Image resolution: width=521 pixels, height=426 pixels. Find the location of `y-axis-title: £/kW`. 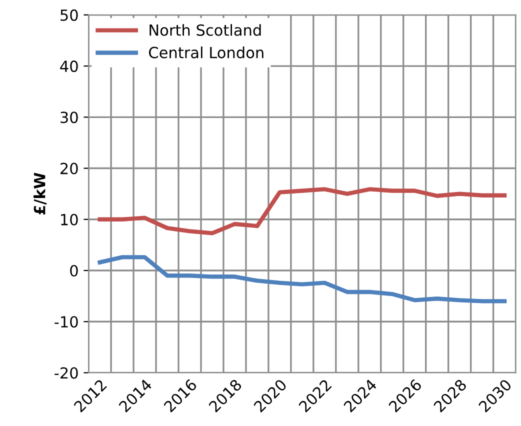

y-axis-title: £/kW is located at coordinates (40, 193).